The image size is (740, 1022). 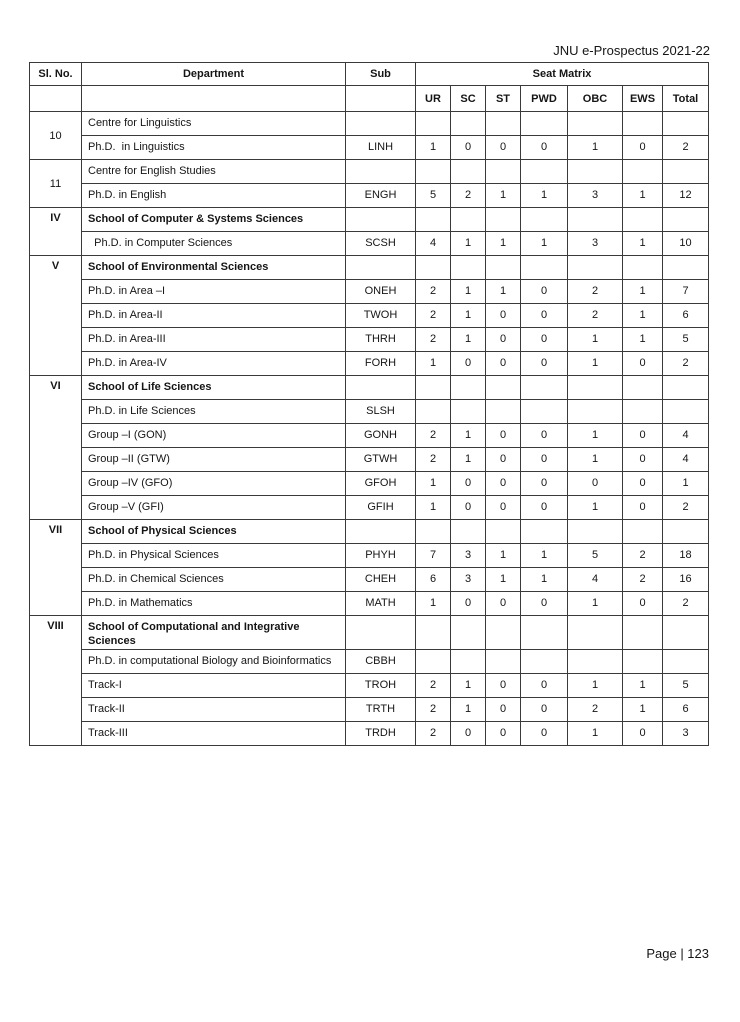 I want to click on seat-column-header: UR, so click(x=433, y=98).